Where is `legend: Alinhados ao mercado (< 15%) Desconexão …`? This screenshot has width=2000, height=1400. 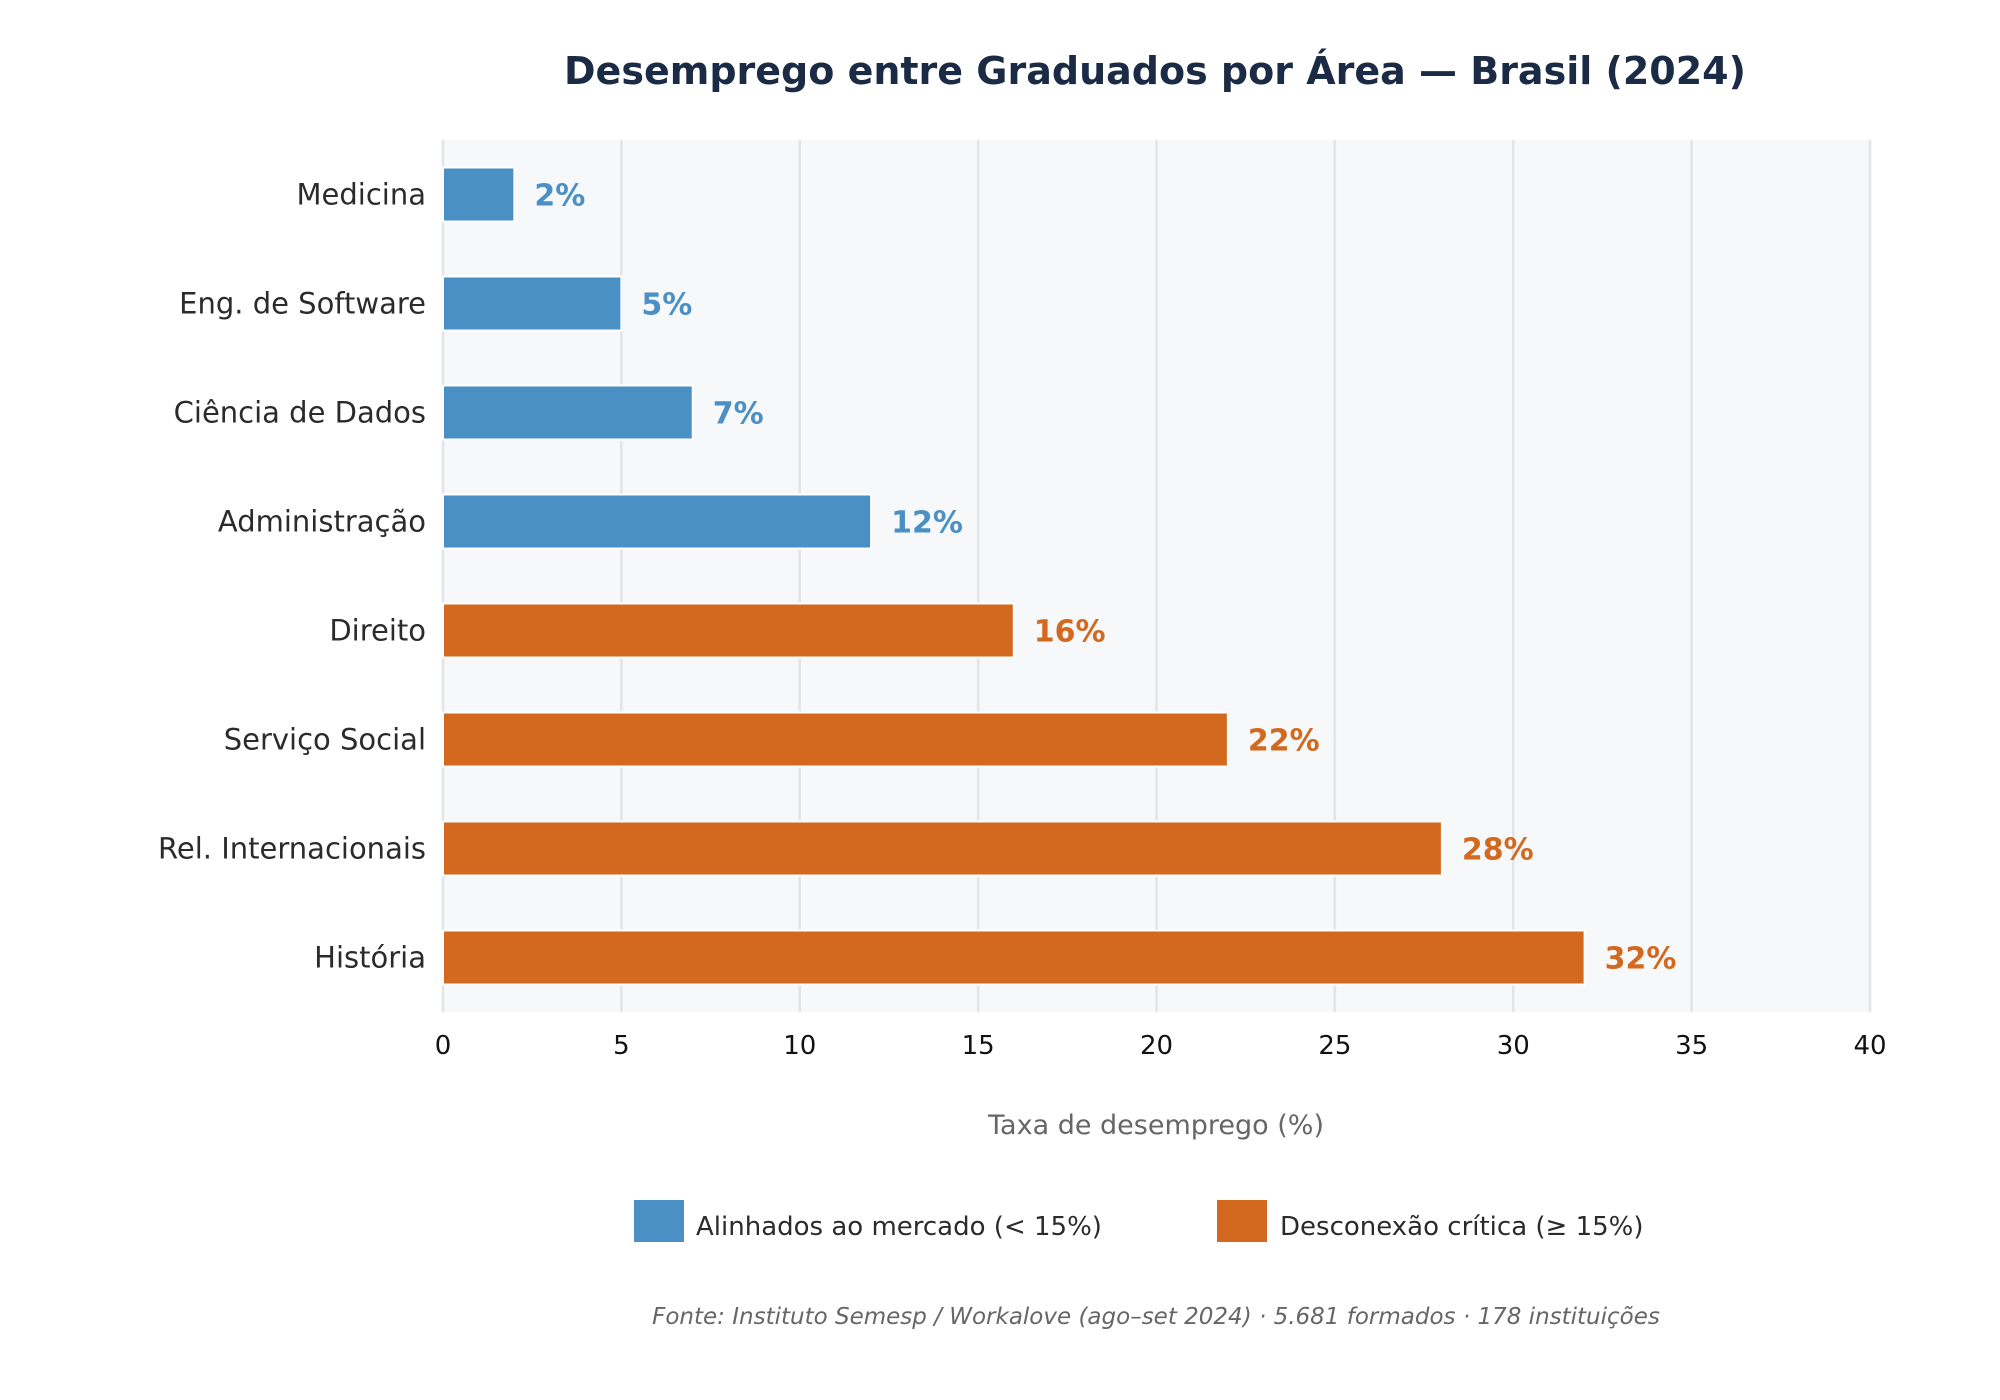
legend: Alinhados ao mercado (< 15%) Desconexão … is located at coordinates (1139, 1221).